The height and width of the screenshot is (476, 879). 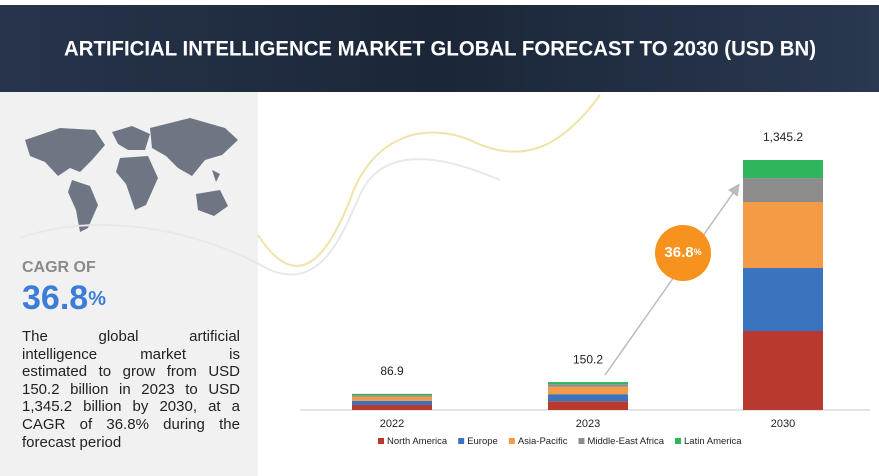 I want to click on badge-unit: %, so click(x=698, y=252).